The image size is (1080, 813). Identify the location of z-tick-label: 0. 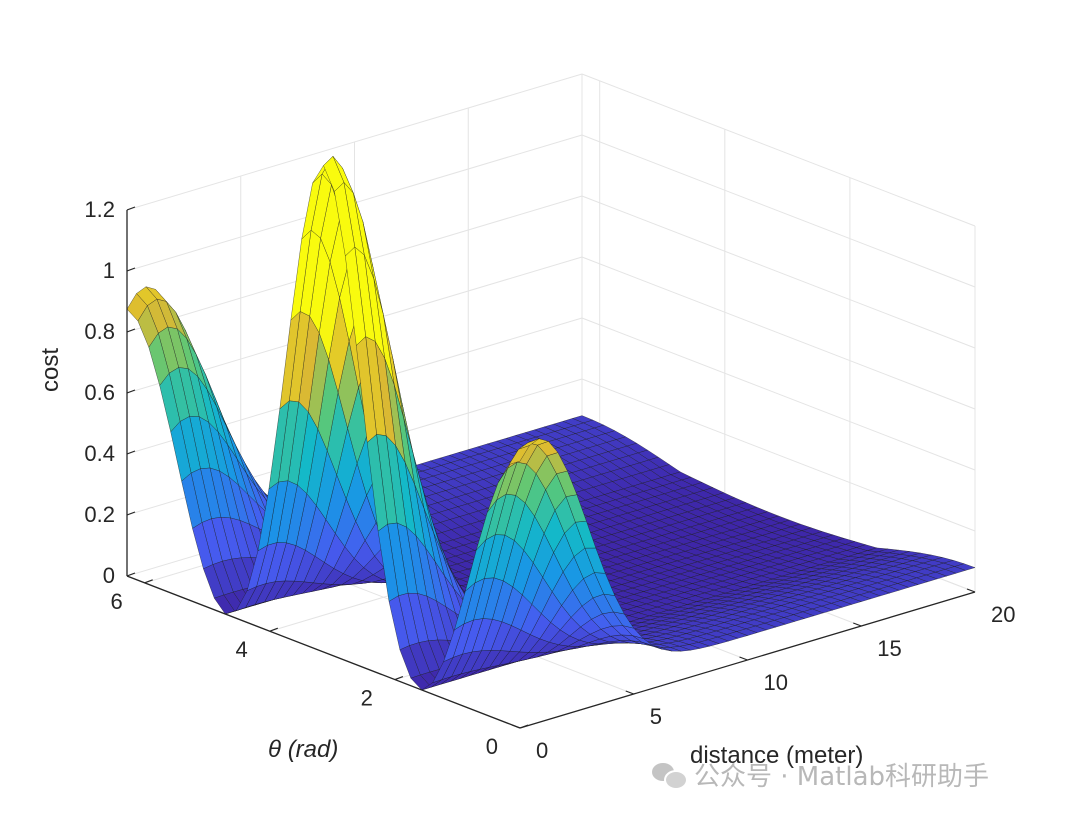
(109, 575).